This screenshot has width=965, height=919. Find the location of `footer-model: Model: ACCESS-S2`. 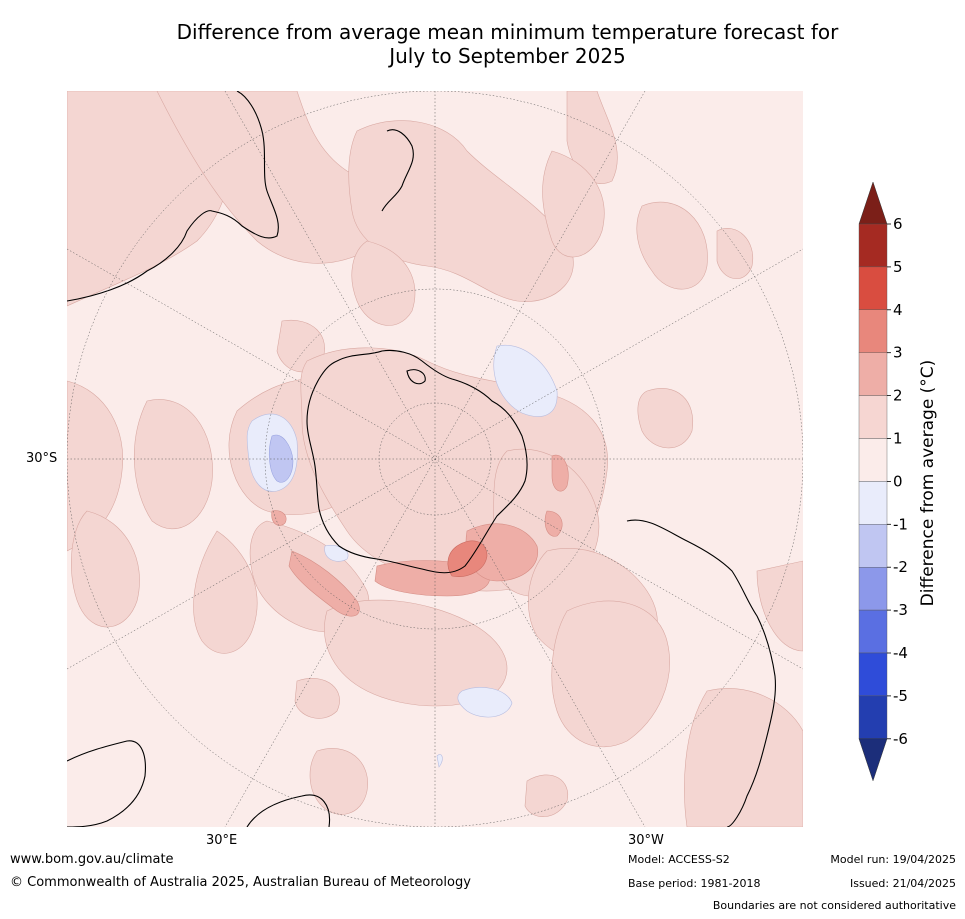

footer-model: Model: ACCESS-S2 is located at coordinates (679, 859).